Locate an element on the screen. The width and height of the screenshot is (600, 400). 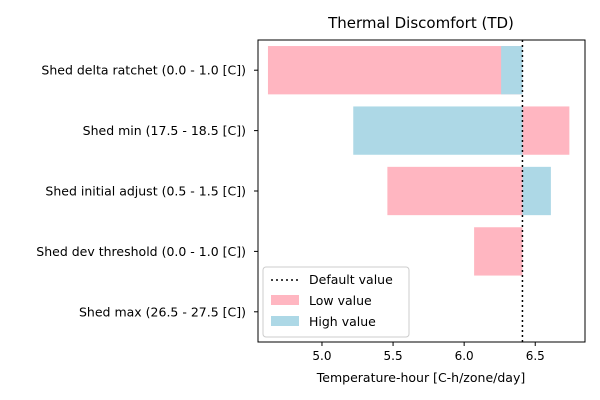
y-tick-label: Shed min (17.5 - 18.5 [C]) is located at coordinates (164, 130).